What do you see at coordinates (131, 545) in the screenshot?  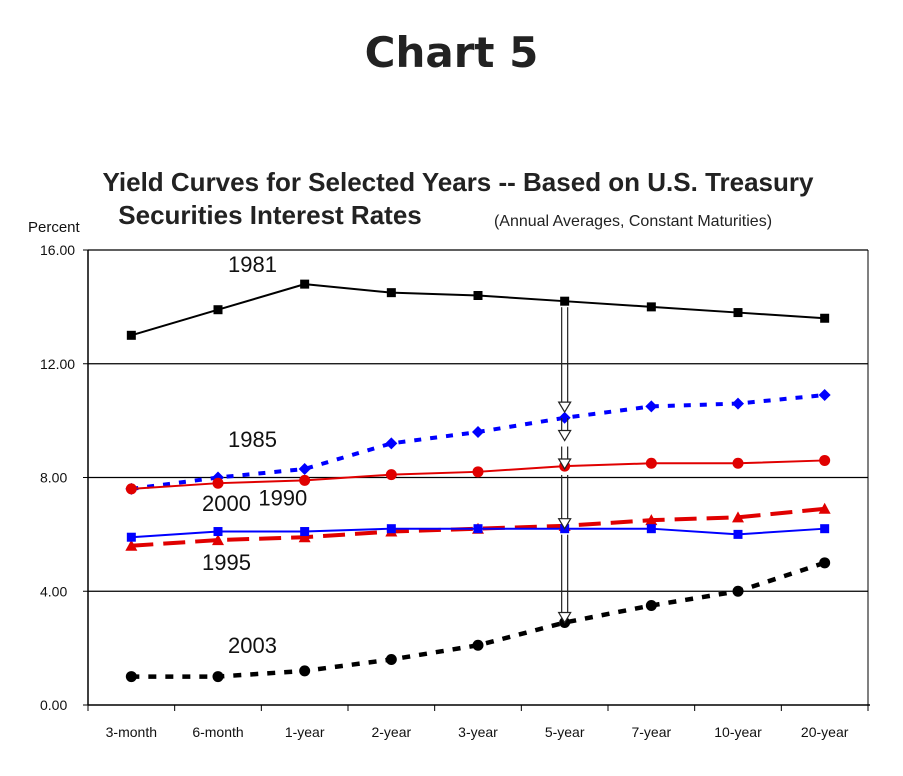 I see `data-point-1995-3-month` at bounding box center [131, 545].